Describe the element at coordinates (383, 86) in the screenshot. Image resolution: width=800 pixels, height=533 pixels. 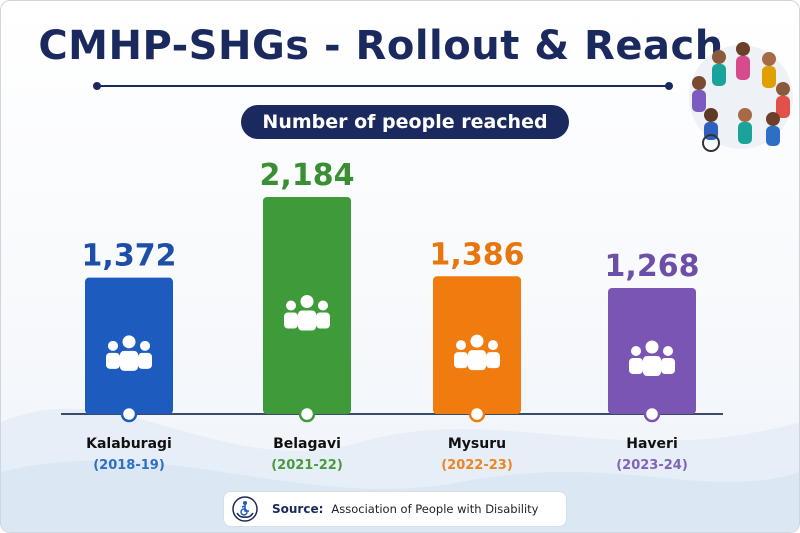
I see `title-underline` at that location.